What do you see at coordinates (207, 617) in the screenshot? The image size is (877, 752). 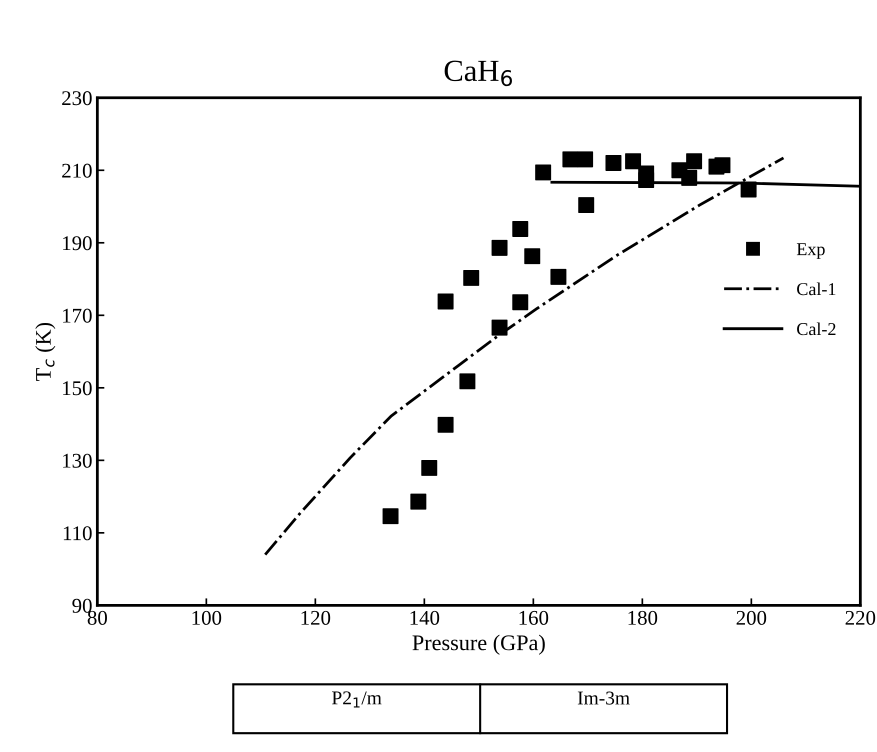 I see `x-tick-label: 100` at bounding box center [207, 617].